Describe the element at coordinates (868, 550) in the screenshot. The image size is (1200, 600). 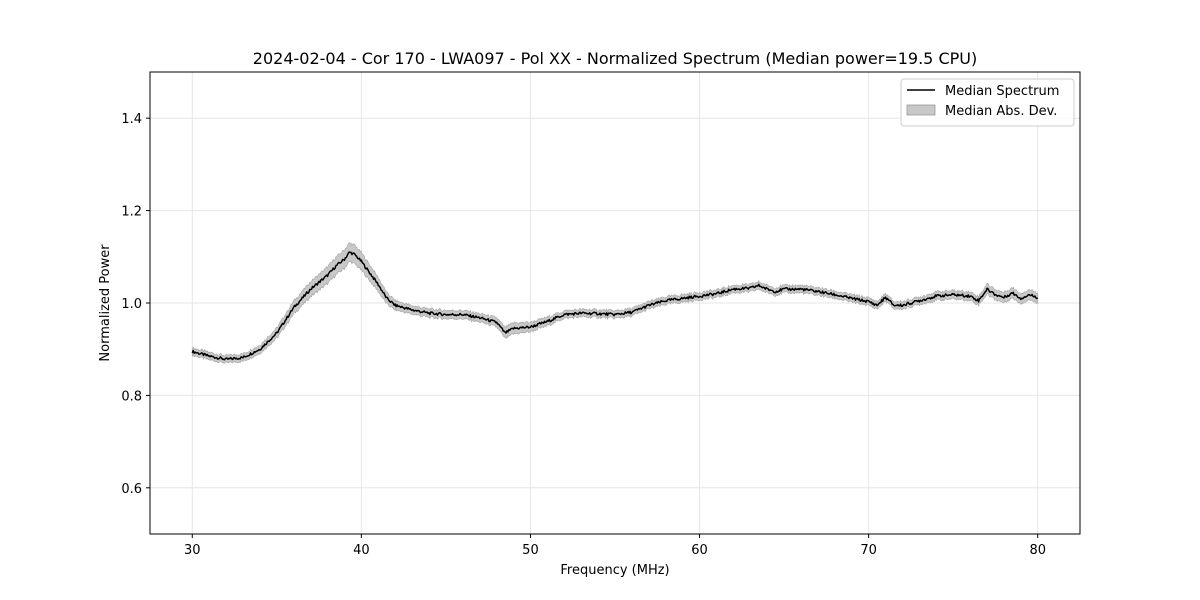
I see `x-tick-label: 70` at that location.